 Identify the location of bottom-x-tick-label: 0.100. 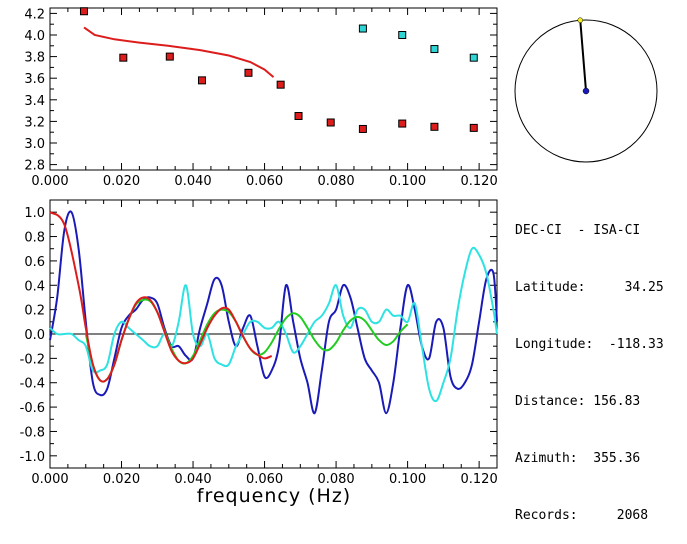
(407, 479).